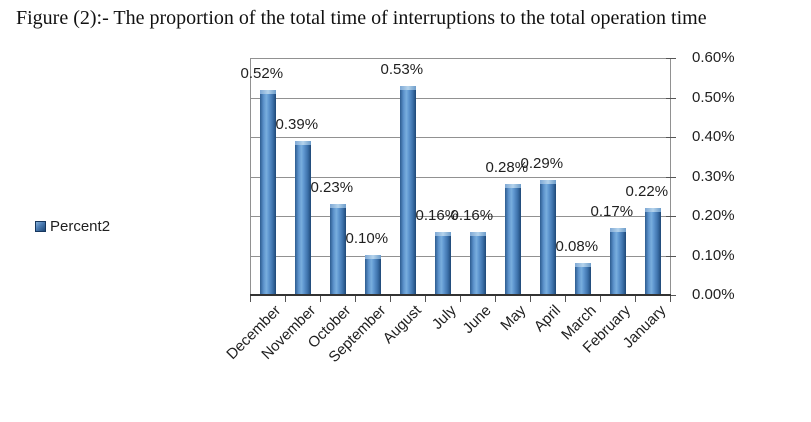 The image size is (811, 422). I want to click on bar-july, so click(442, 263).